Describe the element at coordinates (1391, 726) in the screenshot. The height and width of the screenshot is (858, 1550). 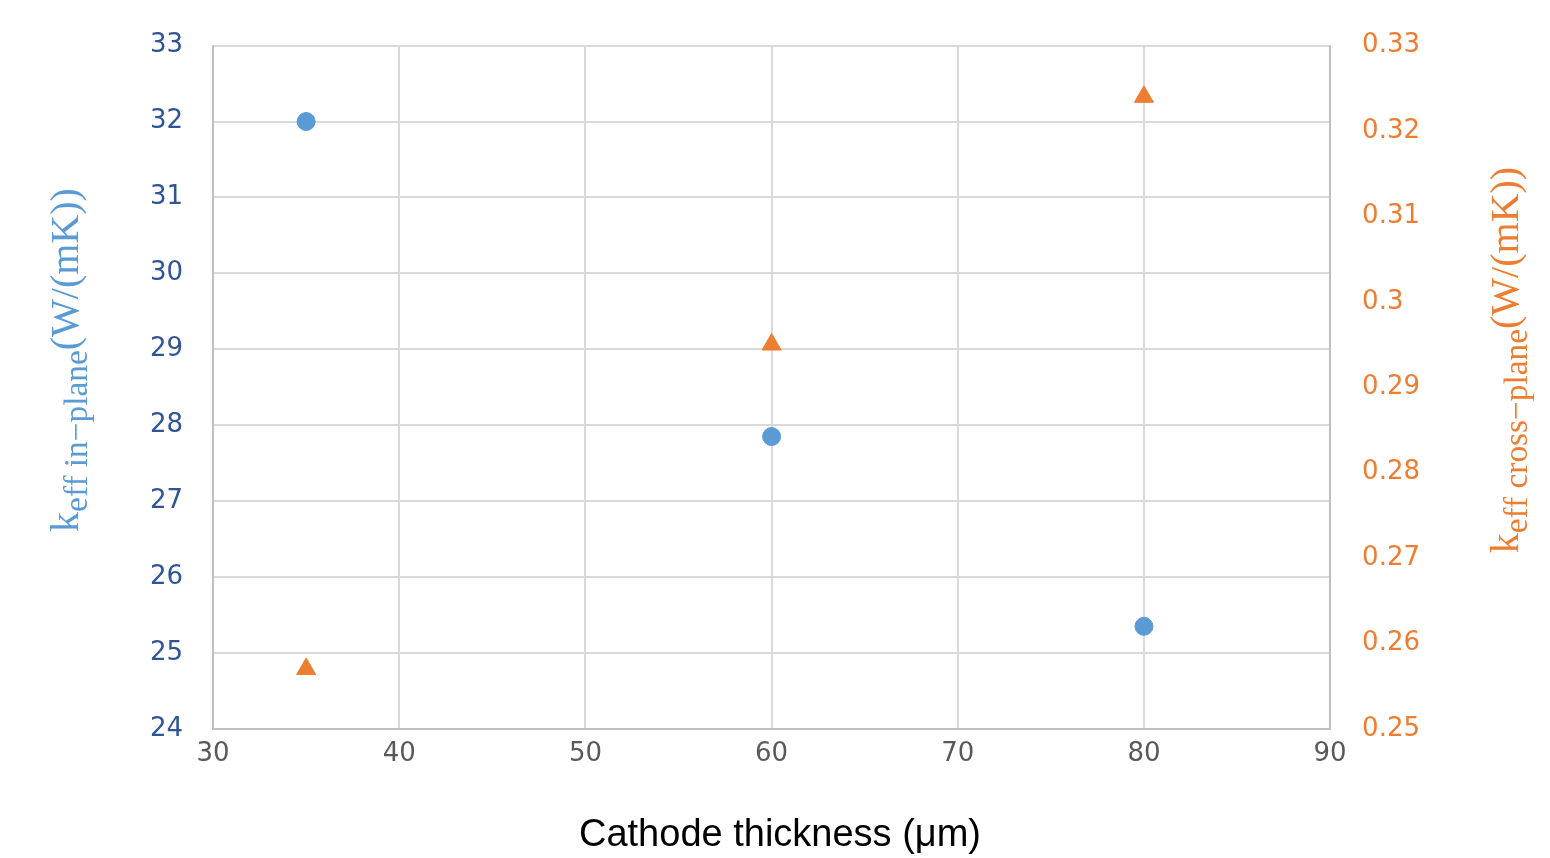
I see `y2-tick-label: 0.25` at that location.